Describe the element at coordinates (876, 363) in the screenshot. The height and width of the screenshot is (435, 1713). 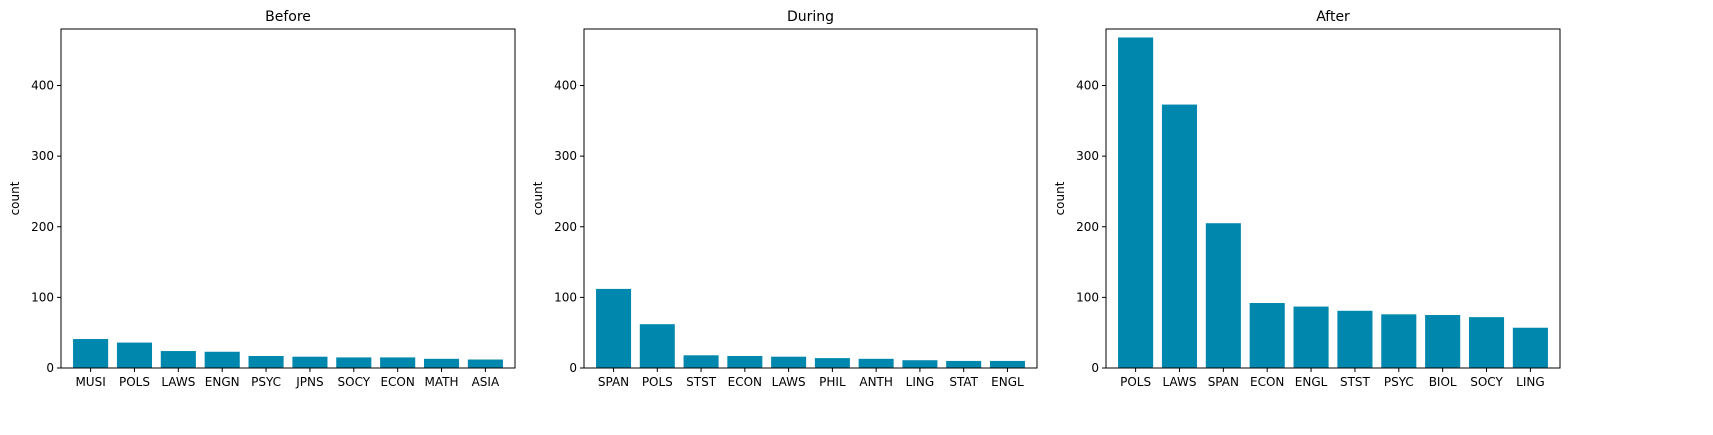
I see `bar-anth` at that location.